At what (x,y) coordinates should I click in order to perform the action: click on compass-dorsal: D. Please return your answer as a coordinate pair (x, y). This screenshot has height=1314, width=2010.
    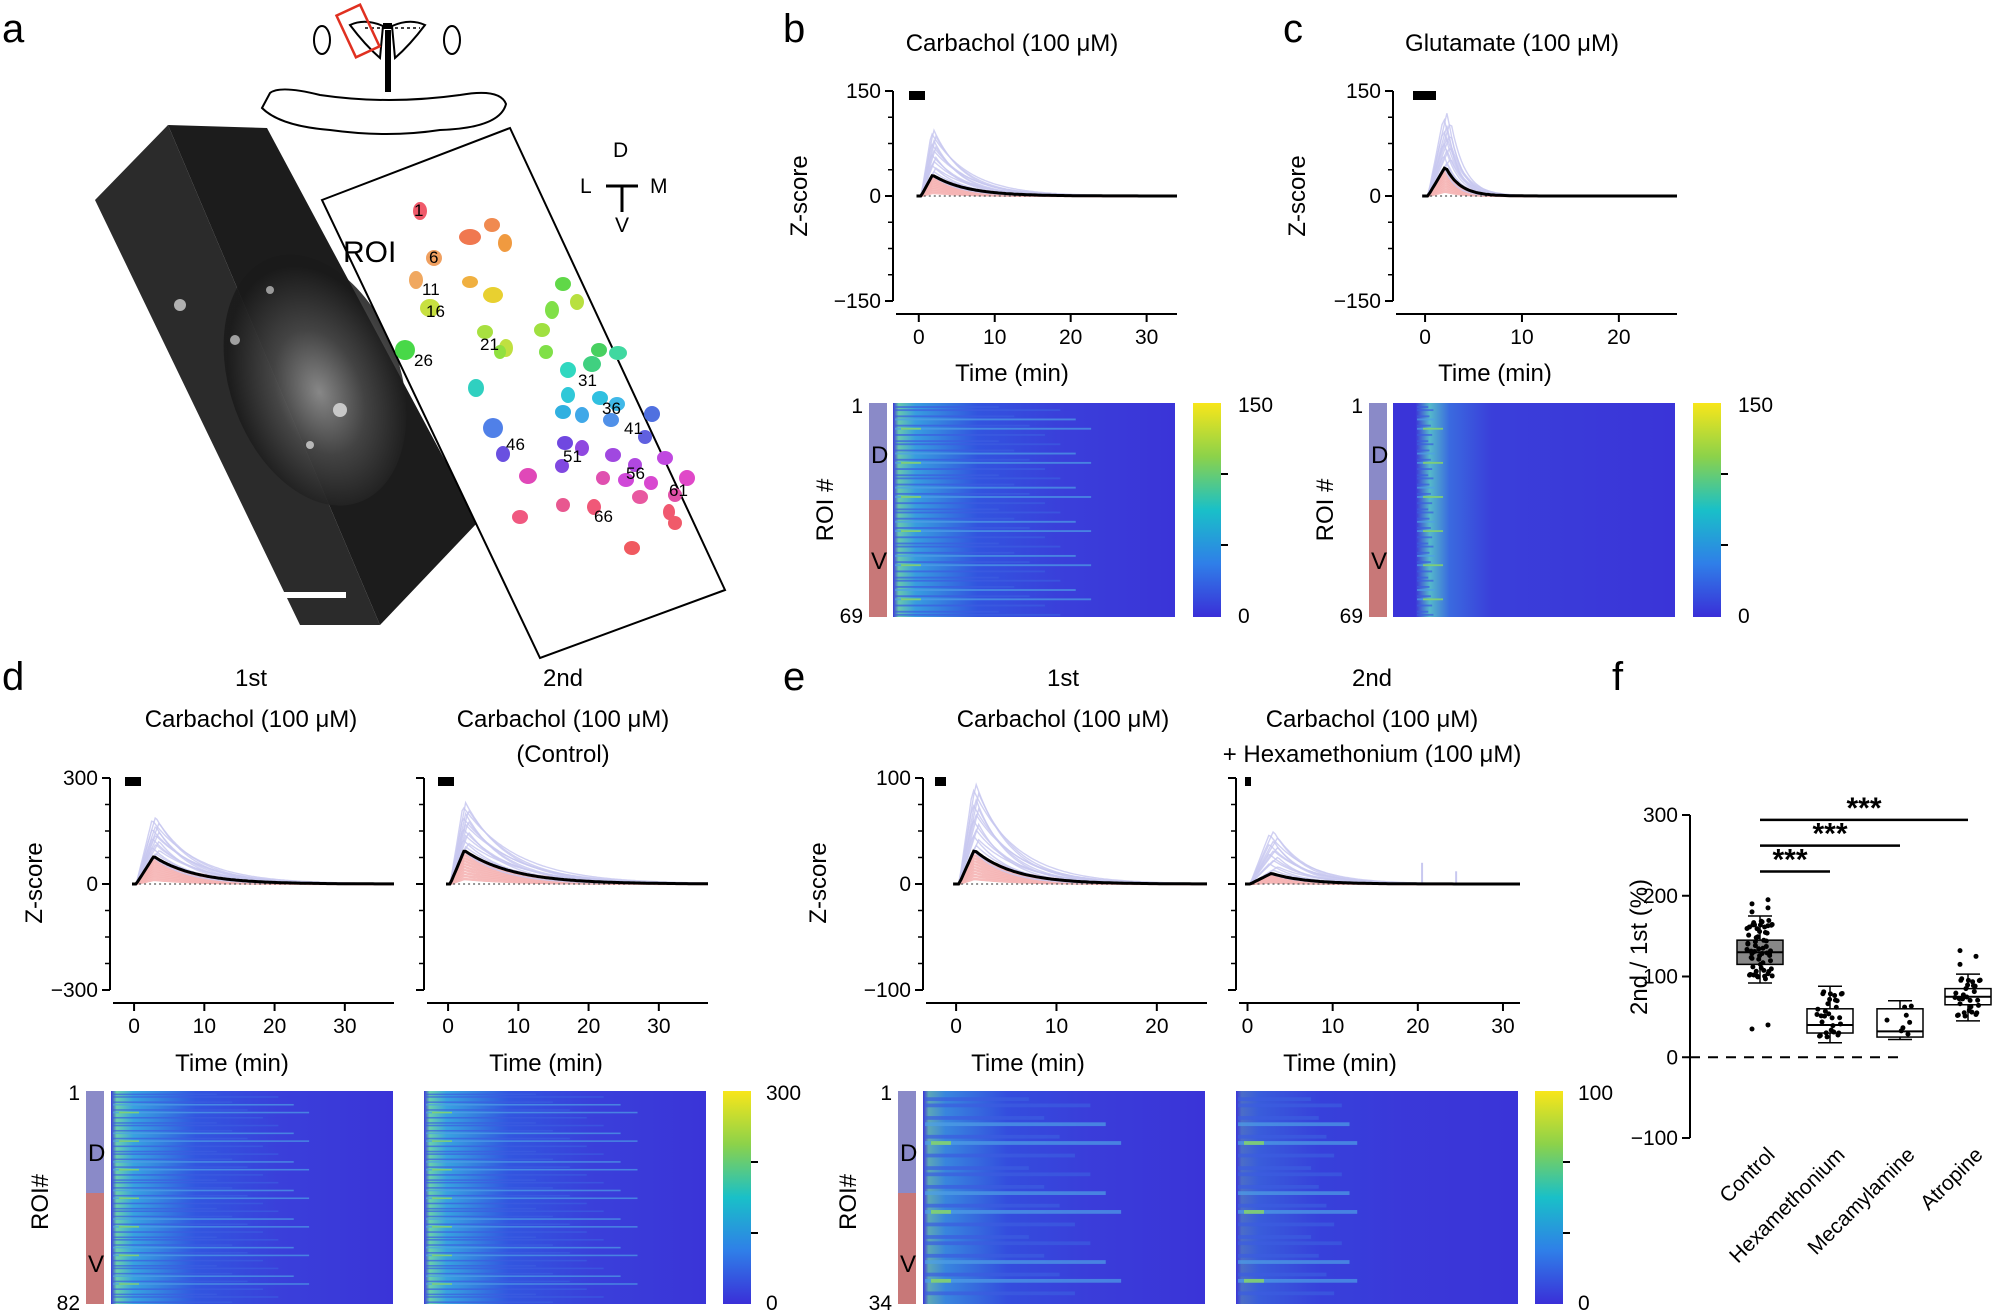
    Looking at the image, I should click on (620, 150).